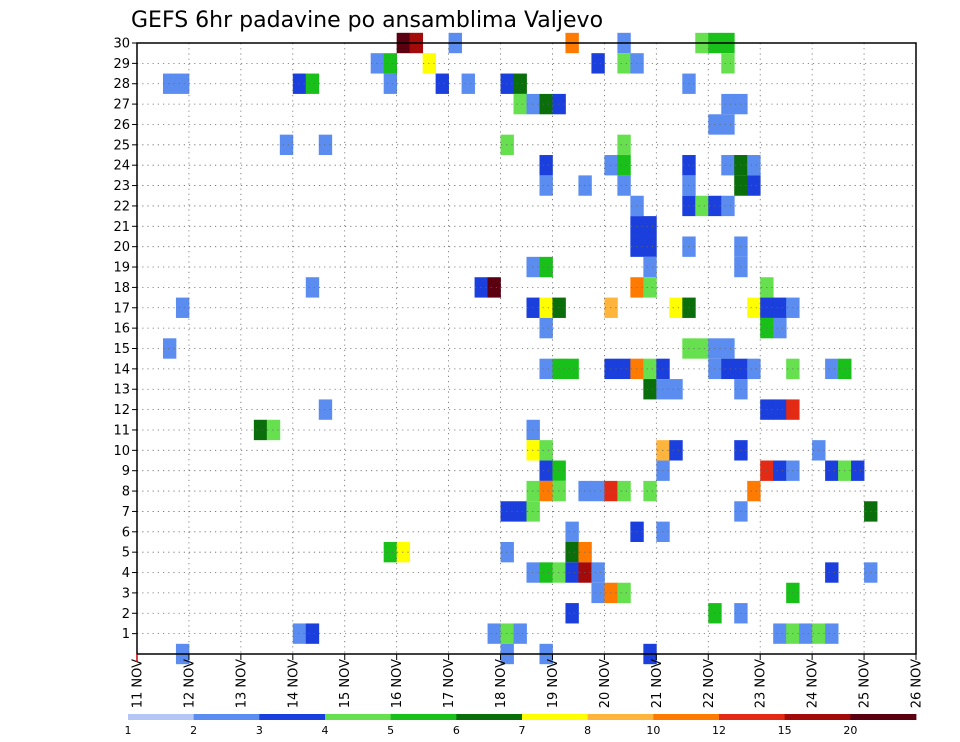  What do you see at coordinates (397, 683) in the screenshot?
I see `x-tick-label: 16 NOV` at bounding box center [397, 683].